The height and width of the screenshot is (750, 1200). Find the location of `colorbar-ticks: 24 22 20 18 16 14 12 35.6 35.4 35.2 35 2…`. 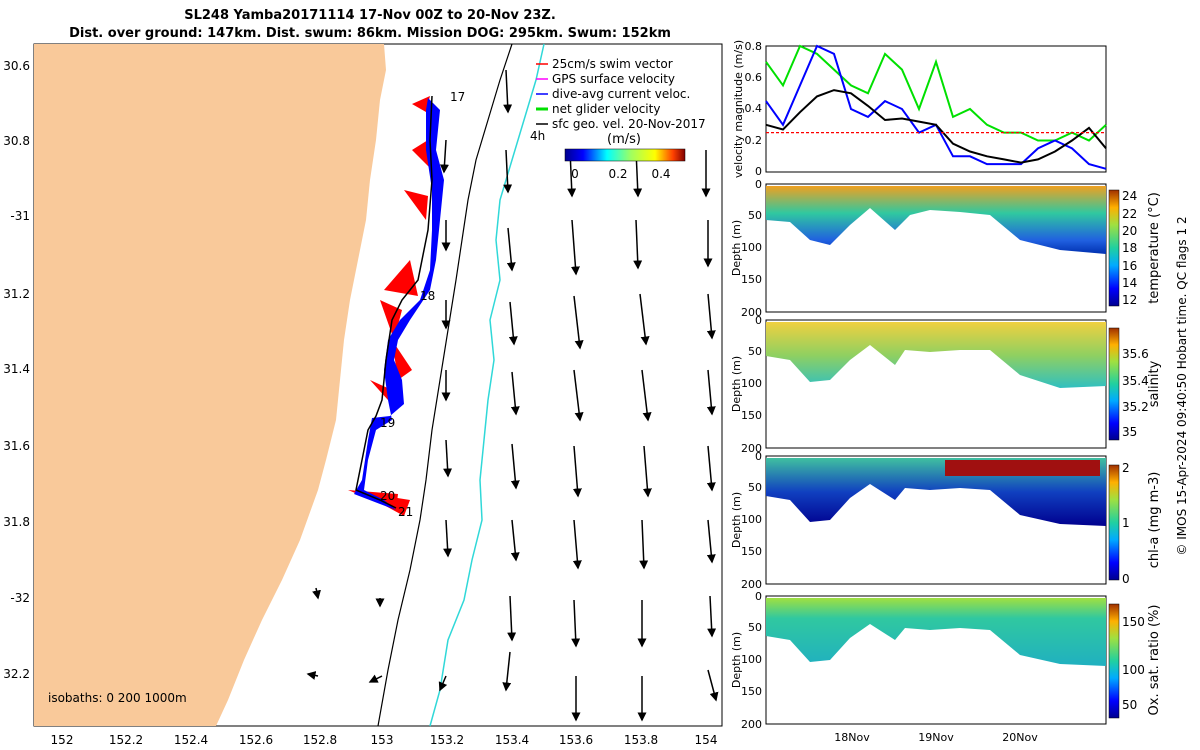

colorbar-ticks: 24 22 20 18 16 14 12 35.6 35.4 35.2 35 2… is located at coordinates (1135, 450).